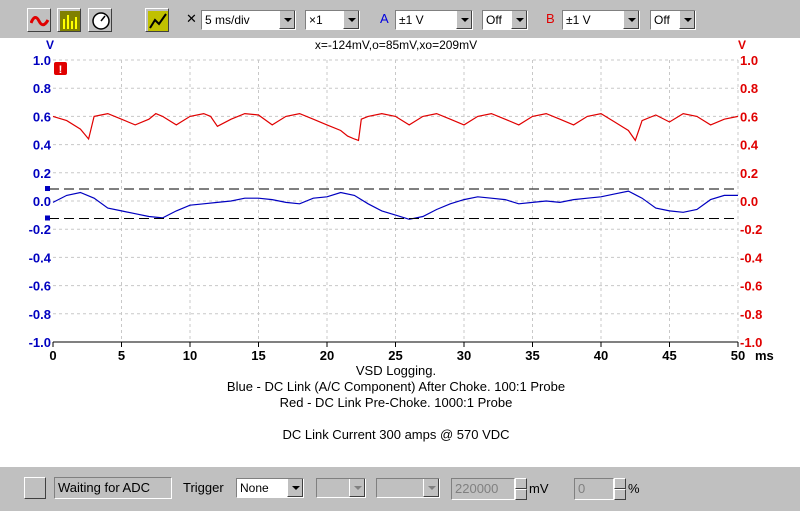  What do you see at coordinates (601, 355) in the screenshot?
I see `x-tick-label: 40` at bounding box center [601, 355].